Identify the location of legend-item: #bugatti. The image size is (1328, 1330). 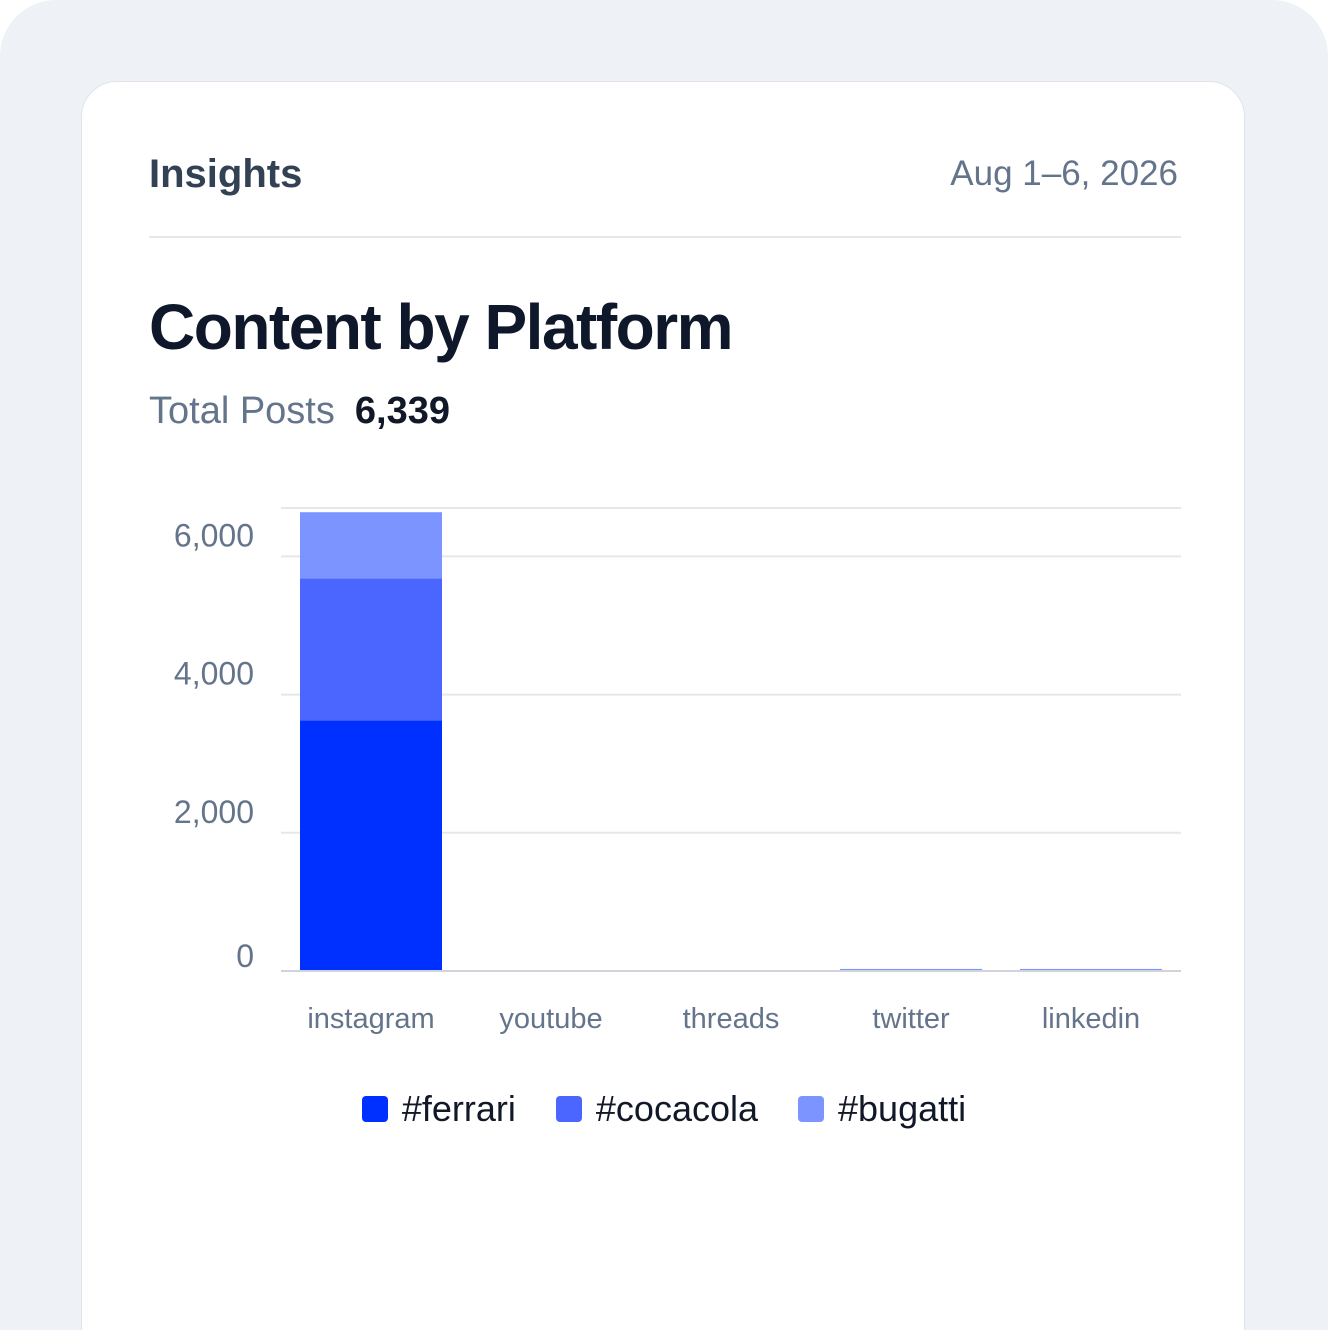
(882, 1109).